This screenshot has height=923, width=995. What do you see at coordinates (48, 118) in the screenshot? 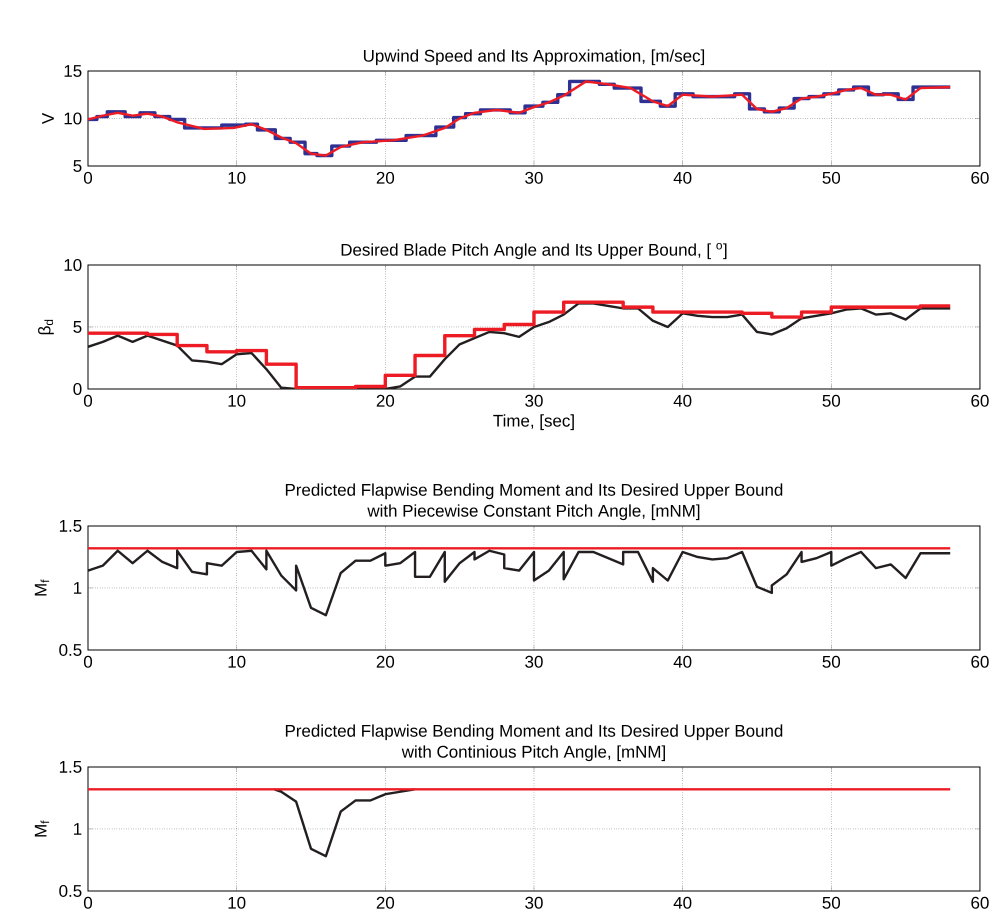
I see `y-axis-title: V` at bounding box center [48, 118].